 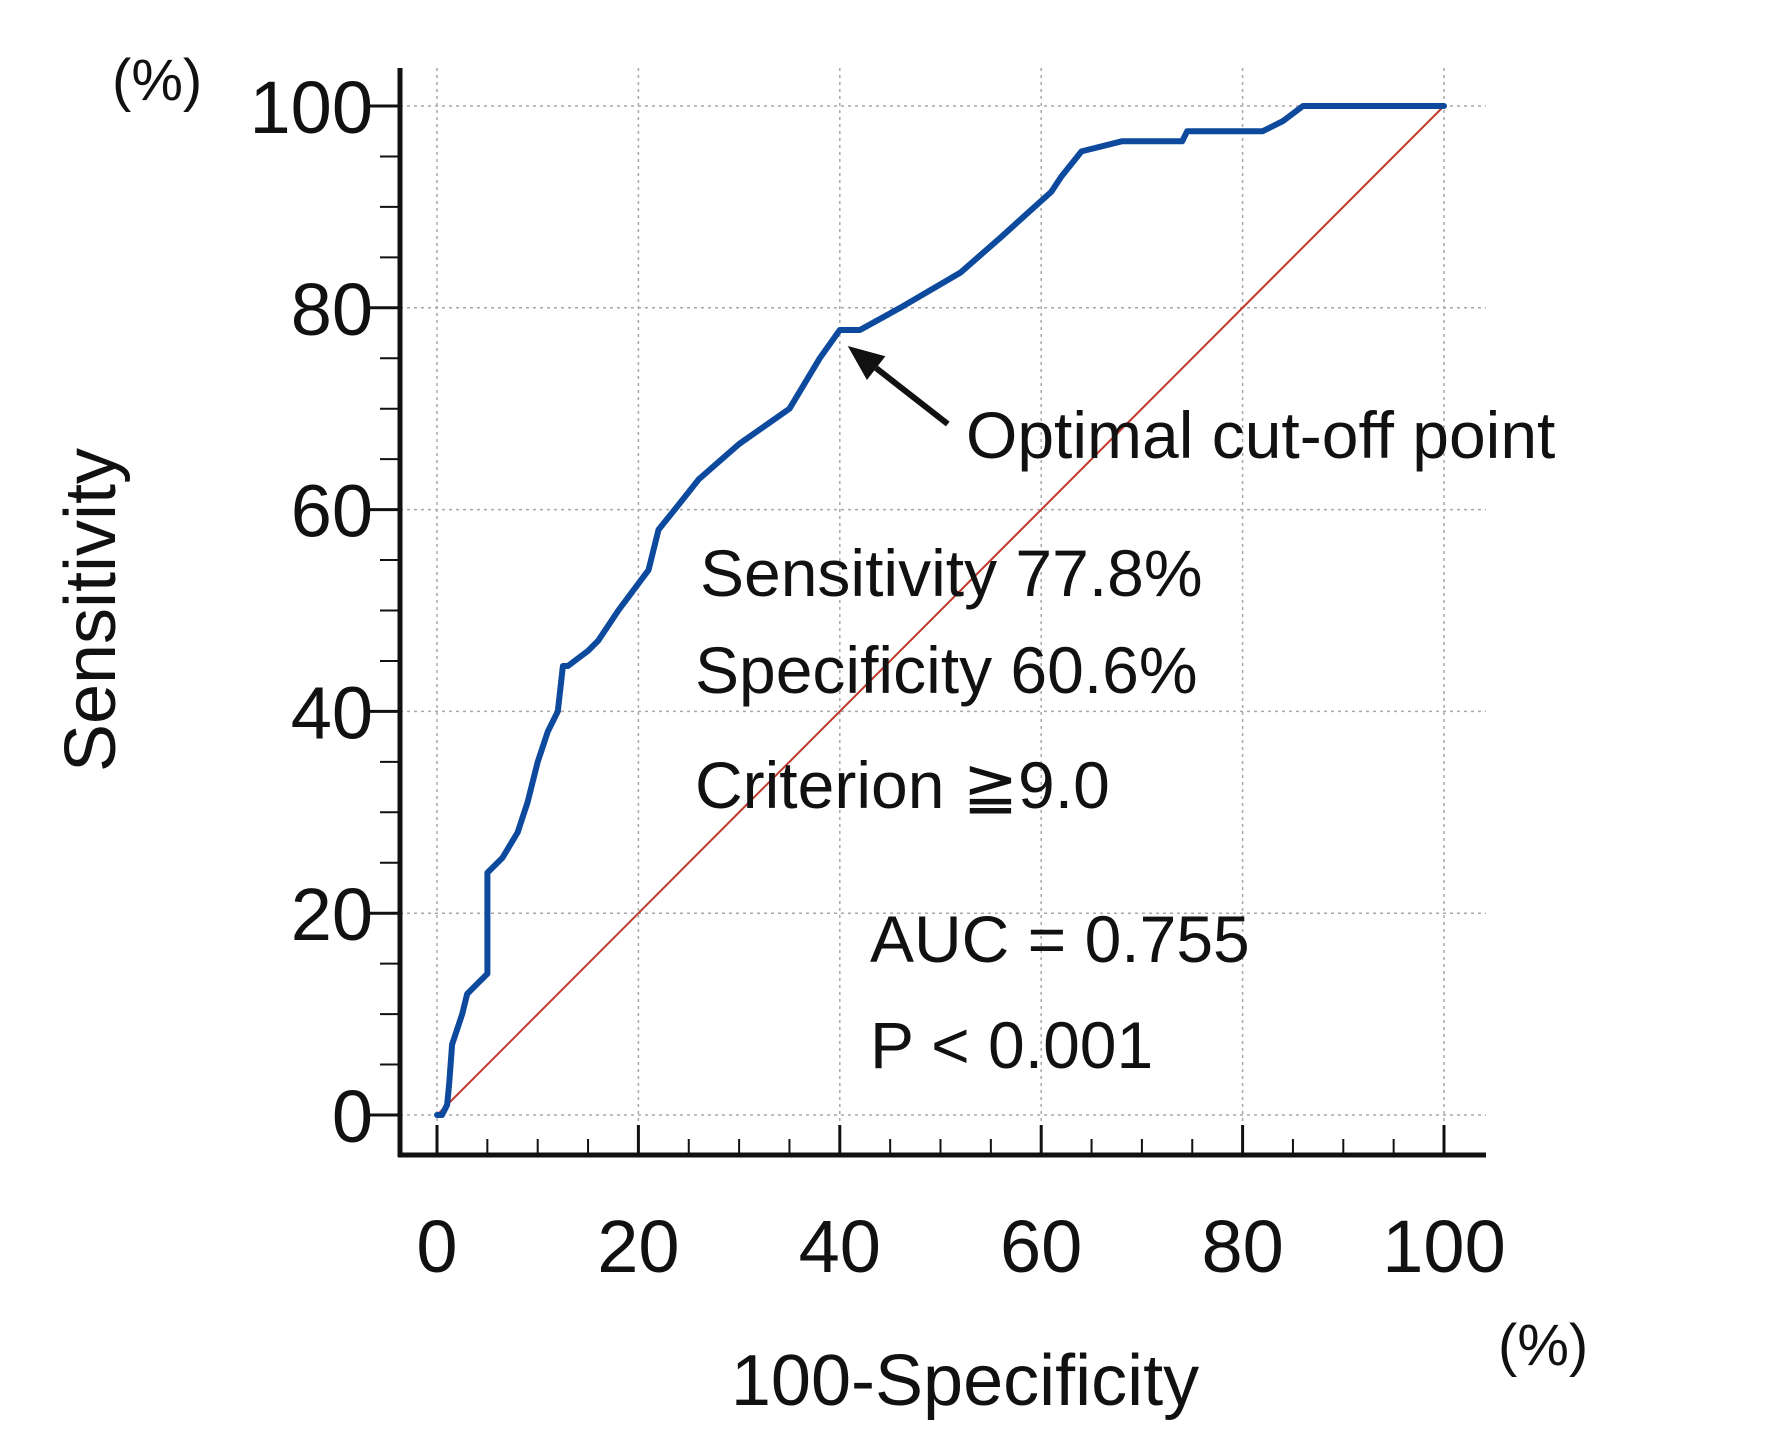 I want to click on x-tick-labels: 0 20 40 60 80 100, so click(x=960, y=1246).